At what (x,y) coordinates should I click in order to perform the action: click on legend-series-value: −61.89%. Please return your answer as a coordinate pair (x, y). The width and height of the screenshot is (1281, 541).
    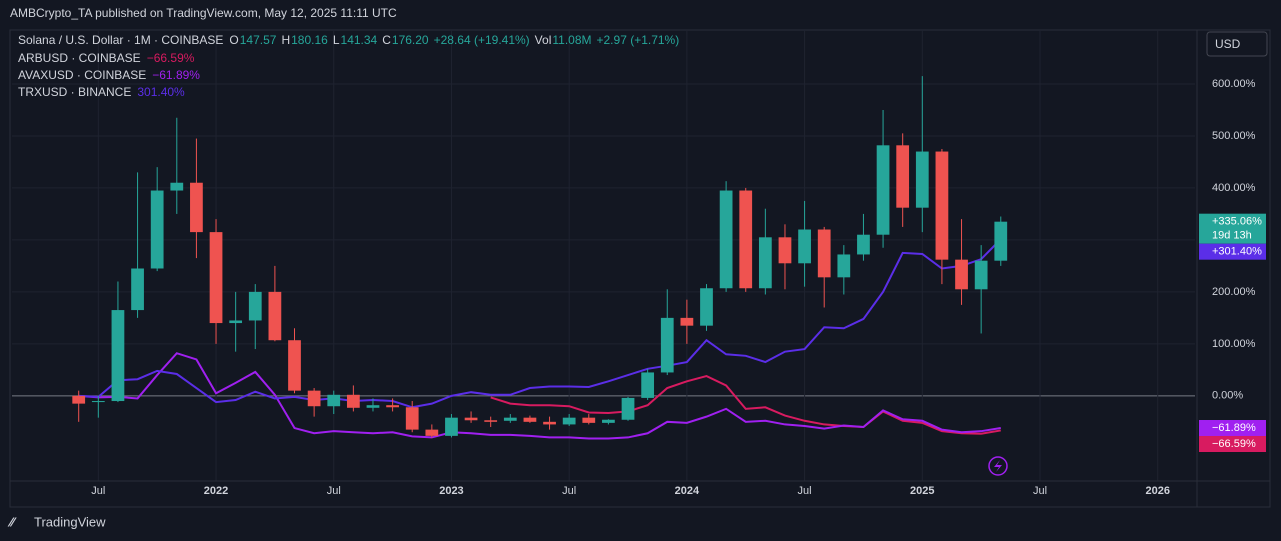
    Looking at the image, I should click on (176, 75).